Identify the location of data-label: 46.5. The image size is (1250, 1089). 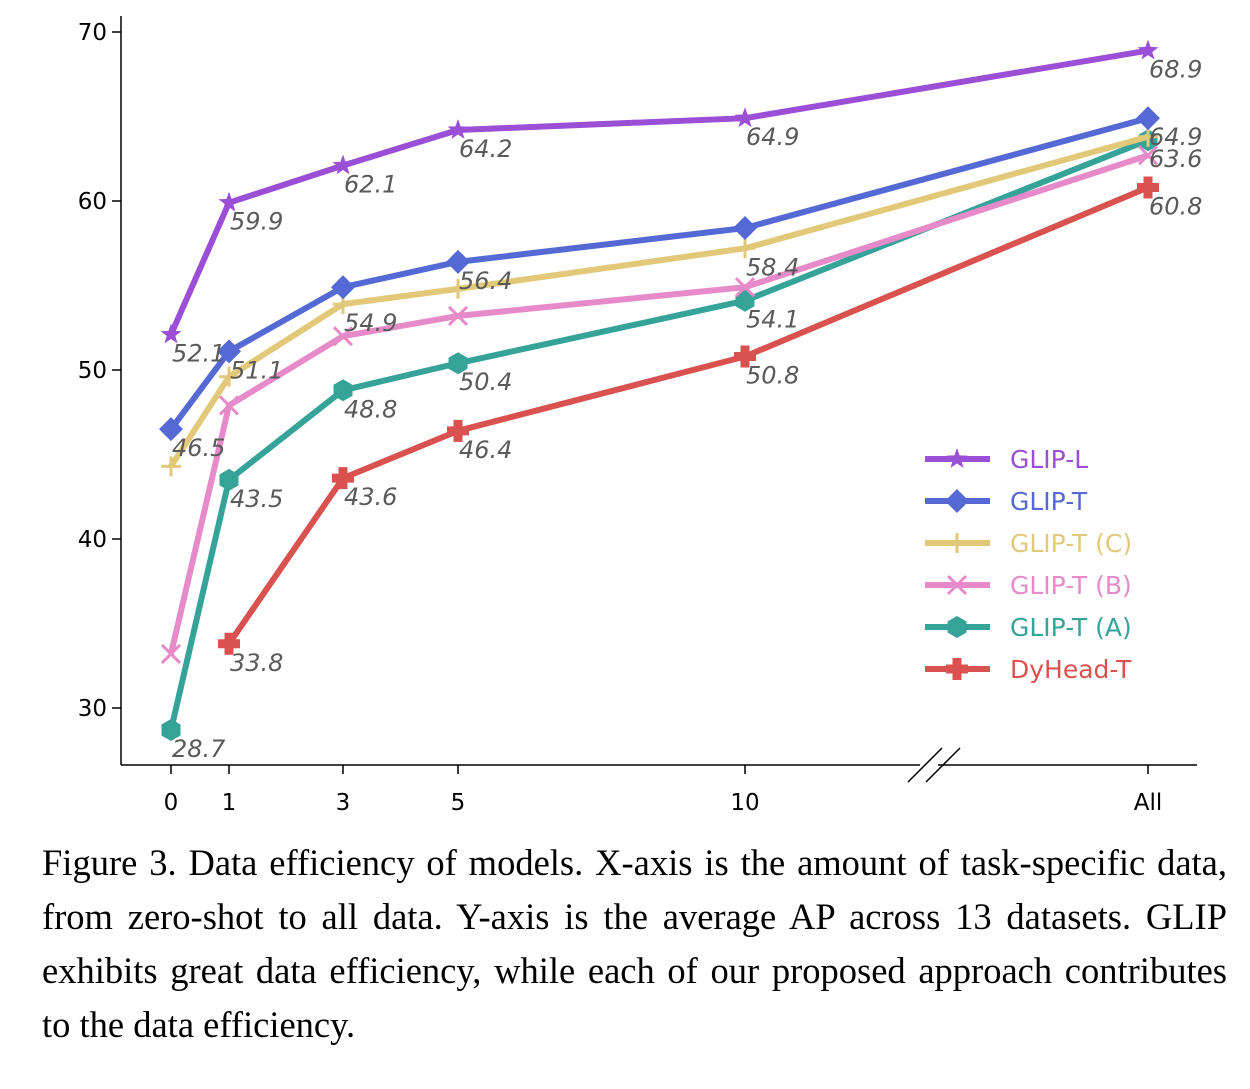
(198, 448).